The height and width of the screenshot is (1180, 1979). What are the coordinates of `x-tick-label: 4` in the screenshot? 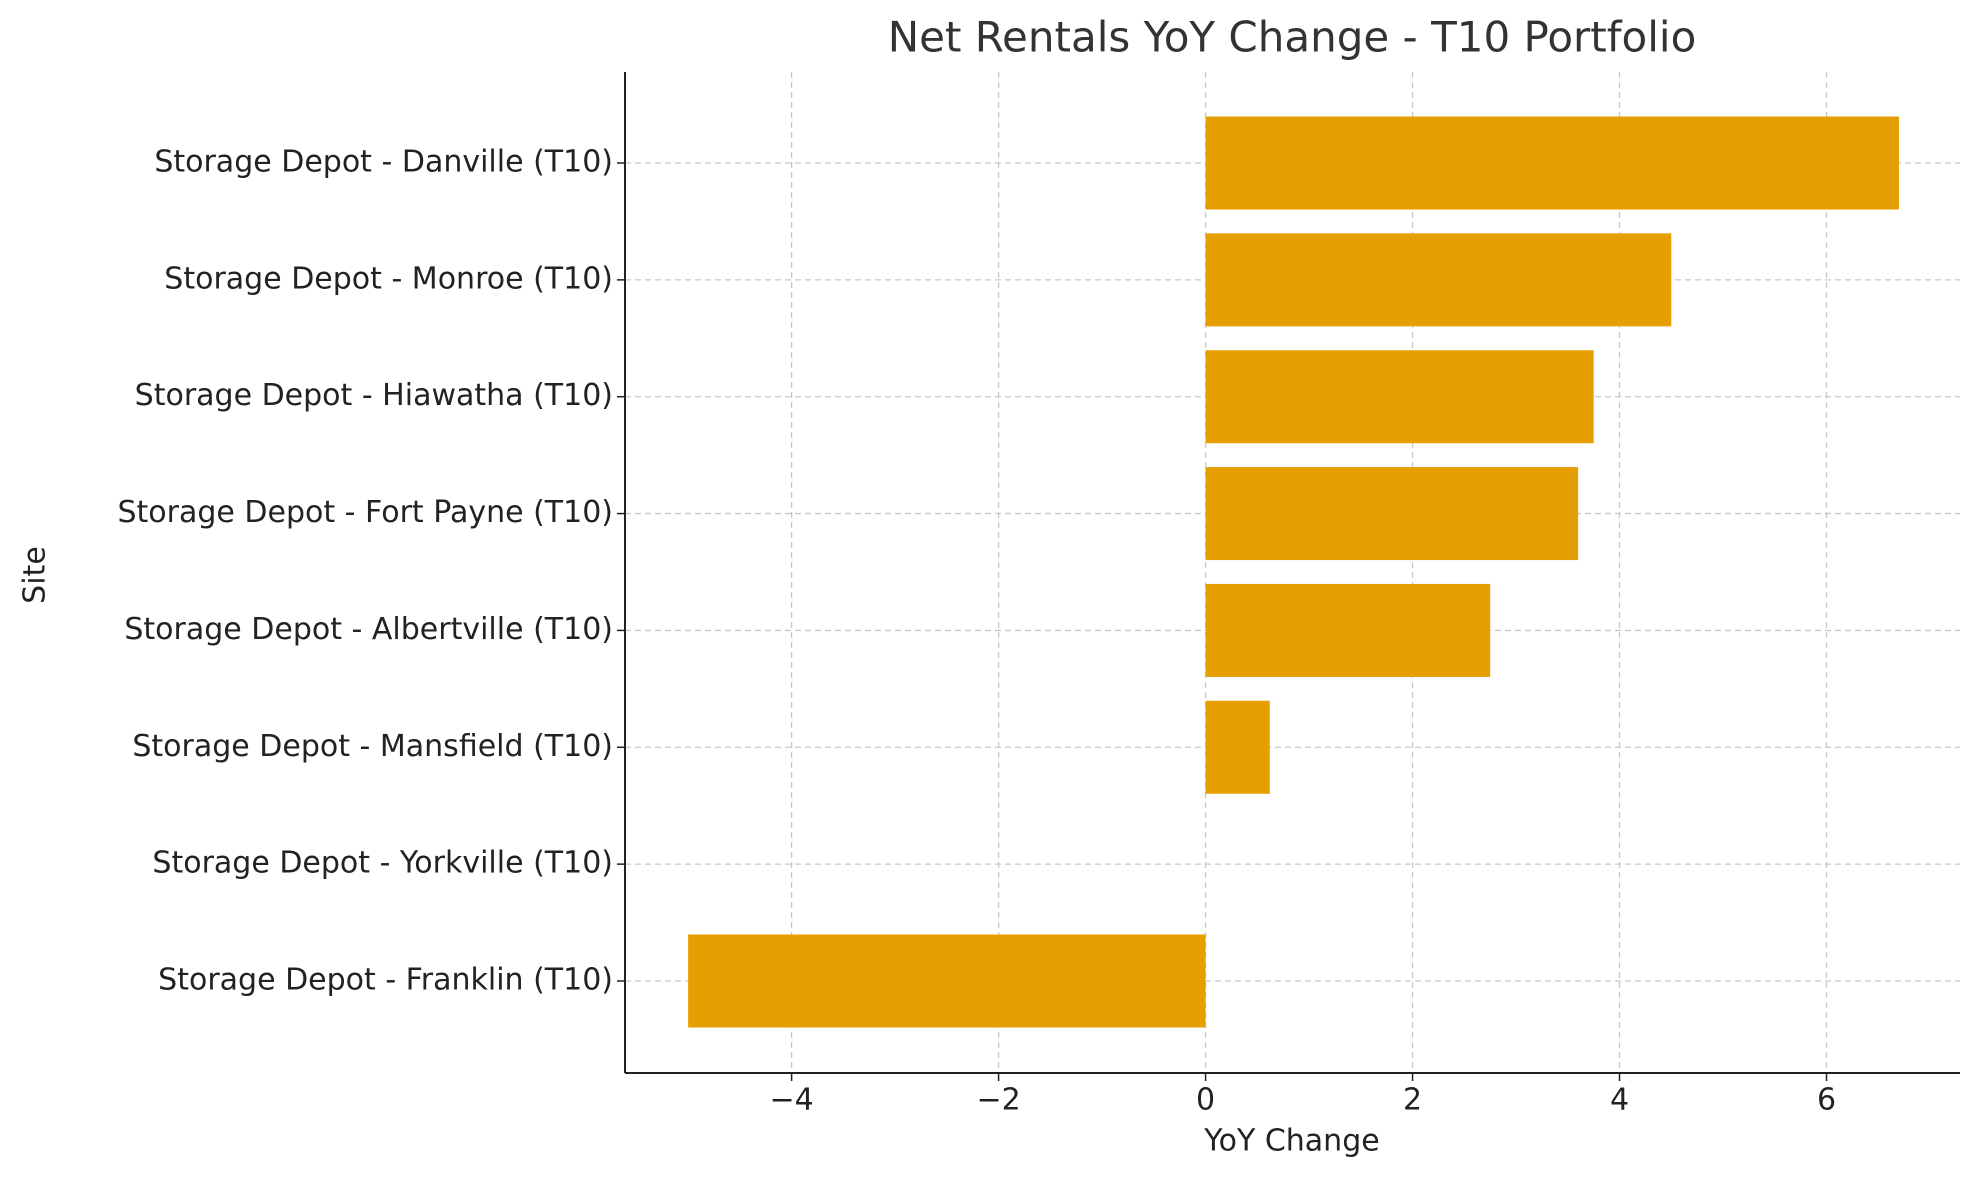 It's located at (1619, 1100).